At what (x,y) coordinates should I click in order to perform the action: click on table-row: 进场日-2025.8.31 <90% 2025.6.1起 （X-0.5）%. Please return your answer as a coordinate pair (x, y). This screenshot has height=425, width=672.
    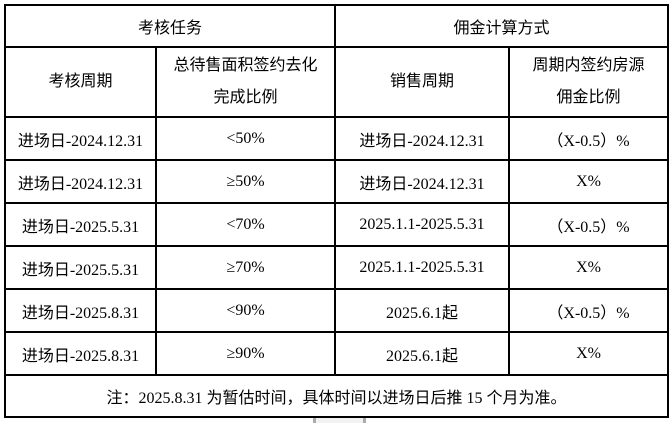
    Looking at the image, I should click on (337, 310).